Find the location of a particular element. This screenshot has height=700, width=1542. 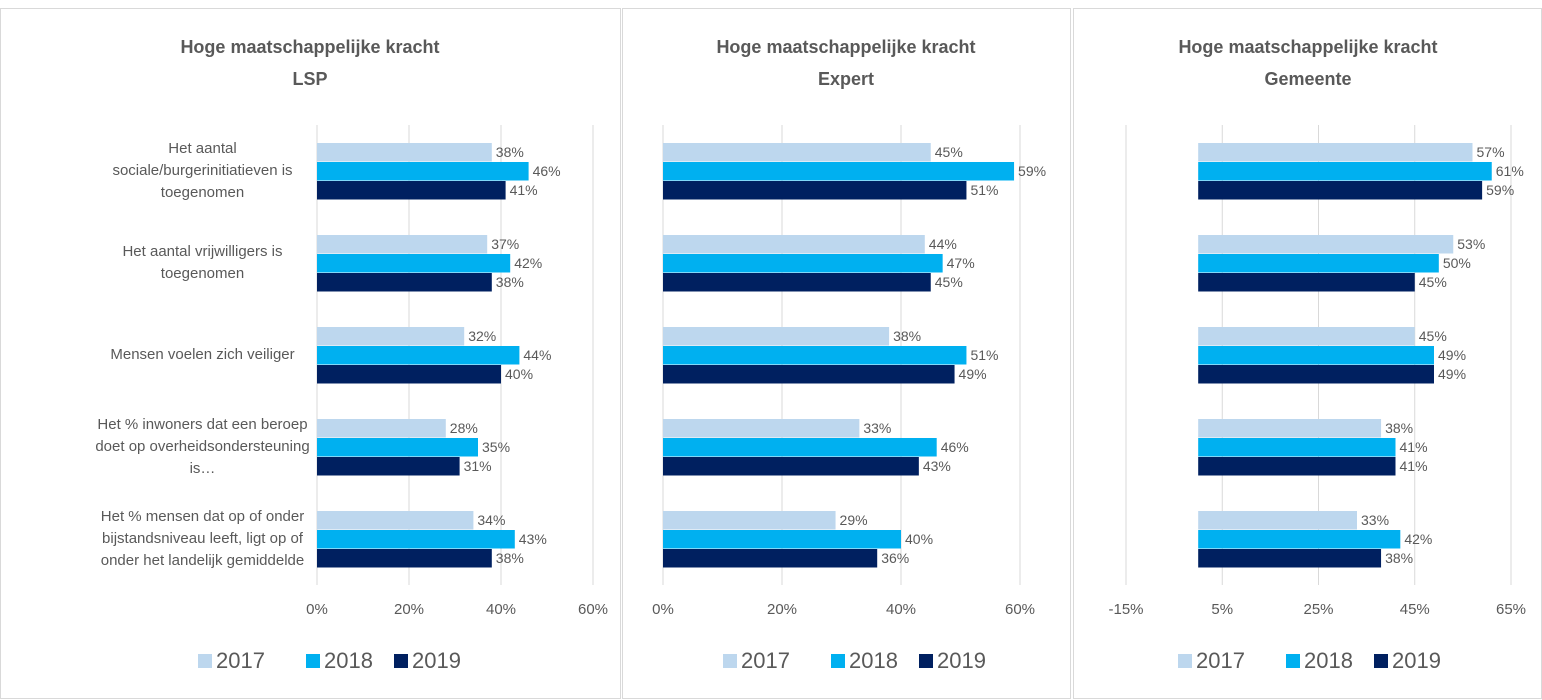

chart-subtitle: Expert is located at coordinates (846, 79).